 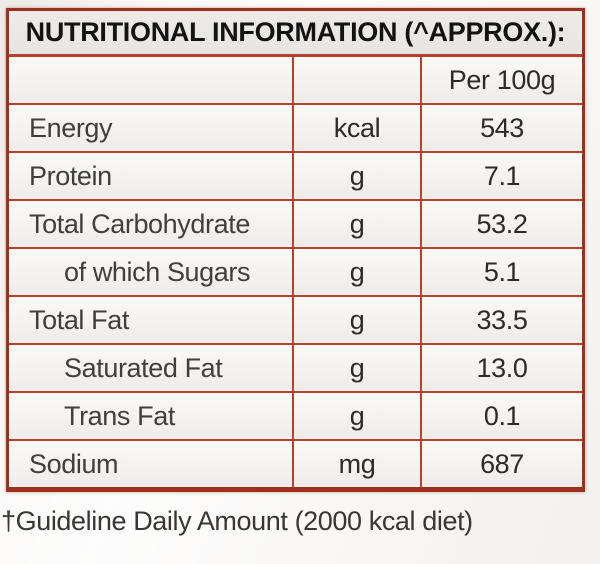 What do you see at coordinates (502, 463) in the screenshot?
I see `nutrient-value: 687` at bounding box center [502, 463].